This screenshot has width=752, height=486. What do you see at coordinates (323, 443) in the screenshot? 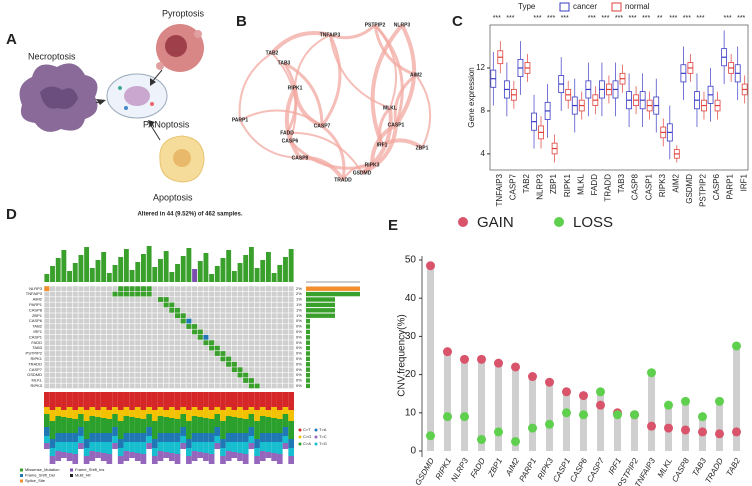
I see `legend-label: T>G` at bounding box center [323, 443].